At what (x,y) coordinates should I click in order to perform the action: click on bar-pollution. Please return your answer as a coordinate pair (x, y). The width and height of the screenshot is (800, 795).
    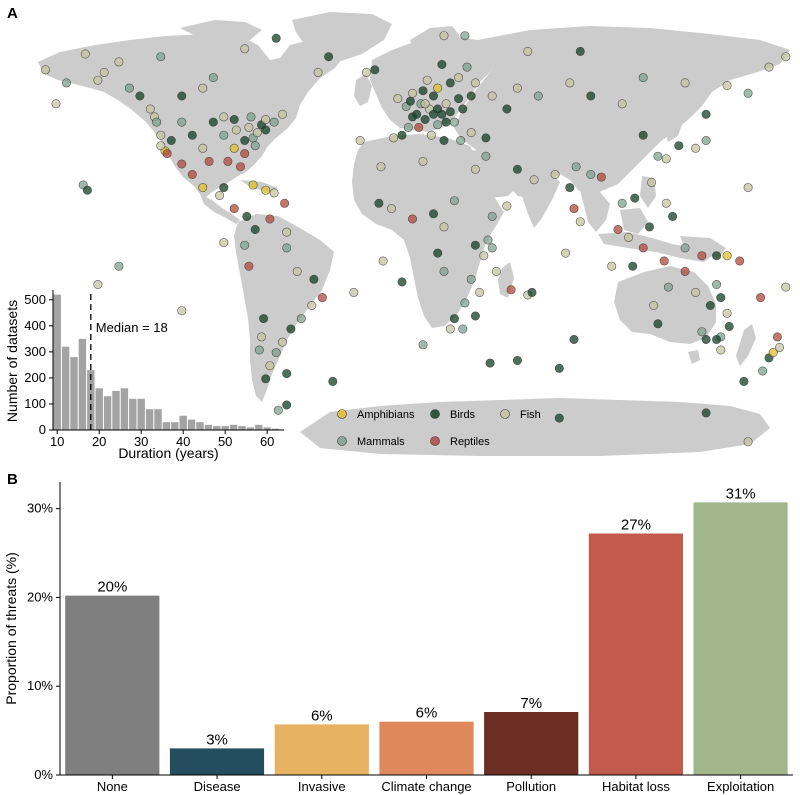
    Looking at the image, I should click on (531, 743).